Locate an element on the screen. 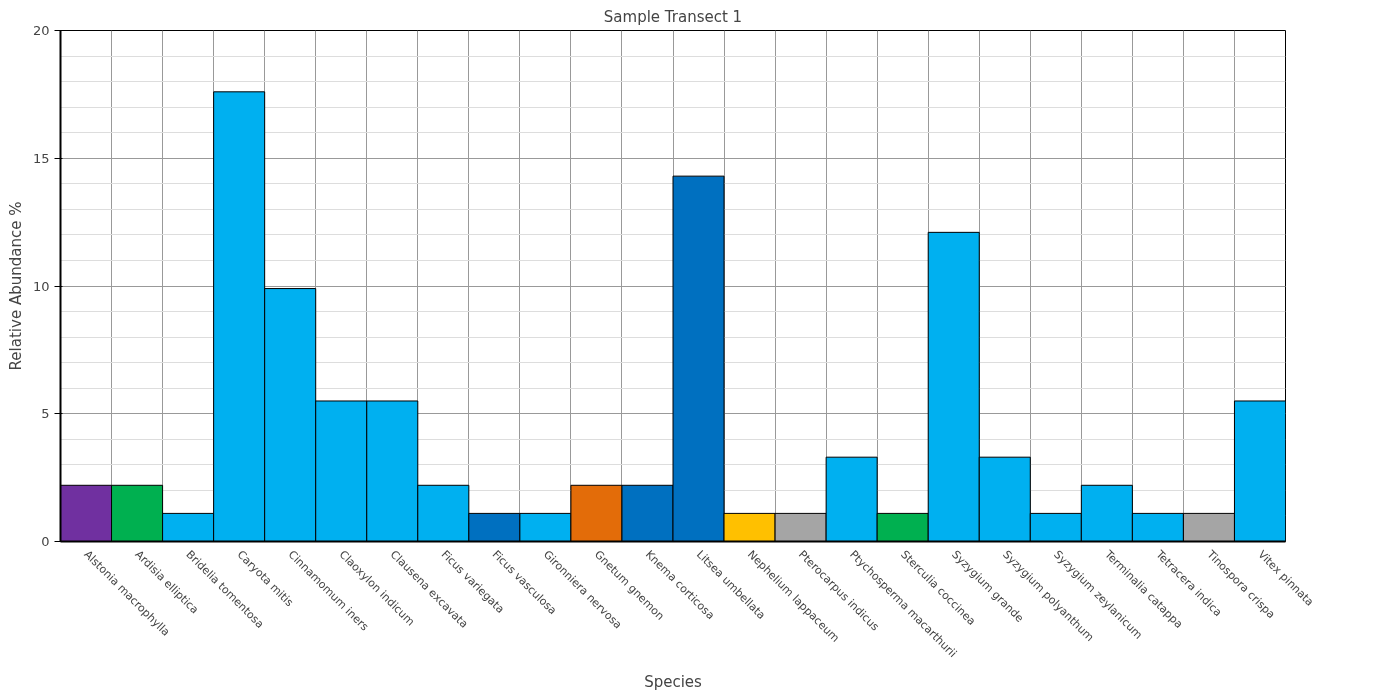 Image resolution: width=1375 pixels, height=693 pixels. y-tick-label: 0 is located at coordinates (45, 541).